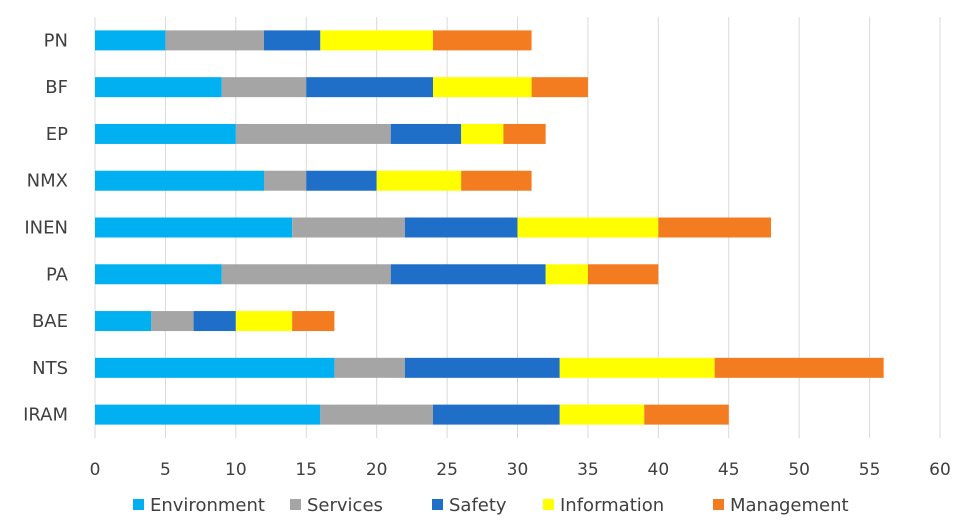  What do you see at coordinates (313, 321) in the screenshot?
I see `bar-bae-management` at bounding box center [313, 321].